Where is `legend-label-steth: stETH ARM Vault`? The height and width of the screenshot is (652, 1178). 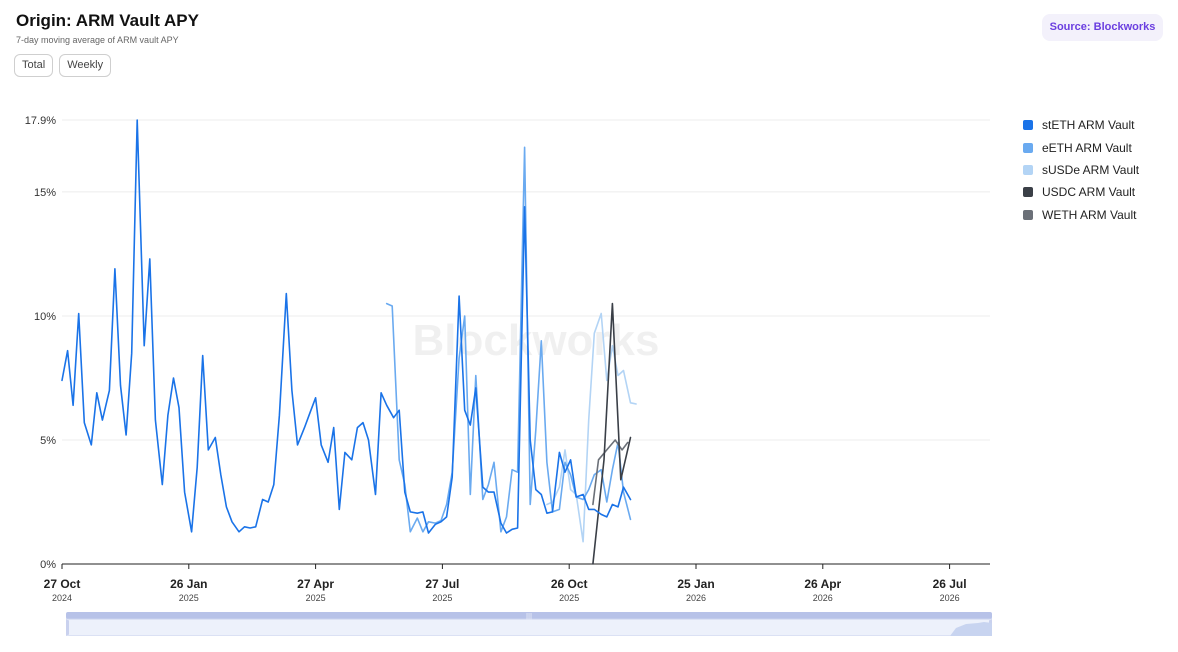 legend-label-steth: stETH ARM Vault is located at coordinates (1088, 125).